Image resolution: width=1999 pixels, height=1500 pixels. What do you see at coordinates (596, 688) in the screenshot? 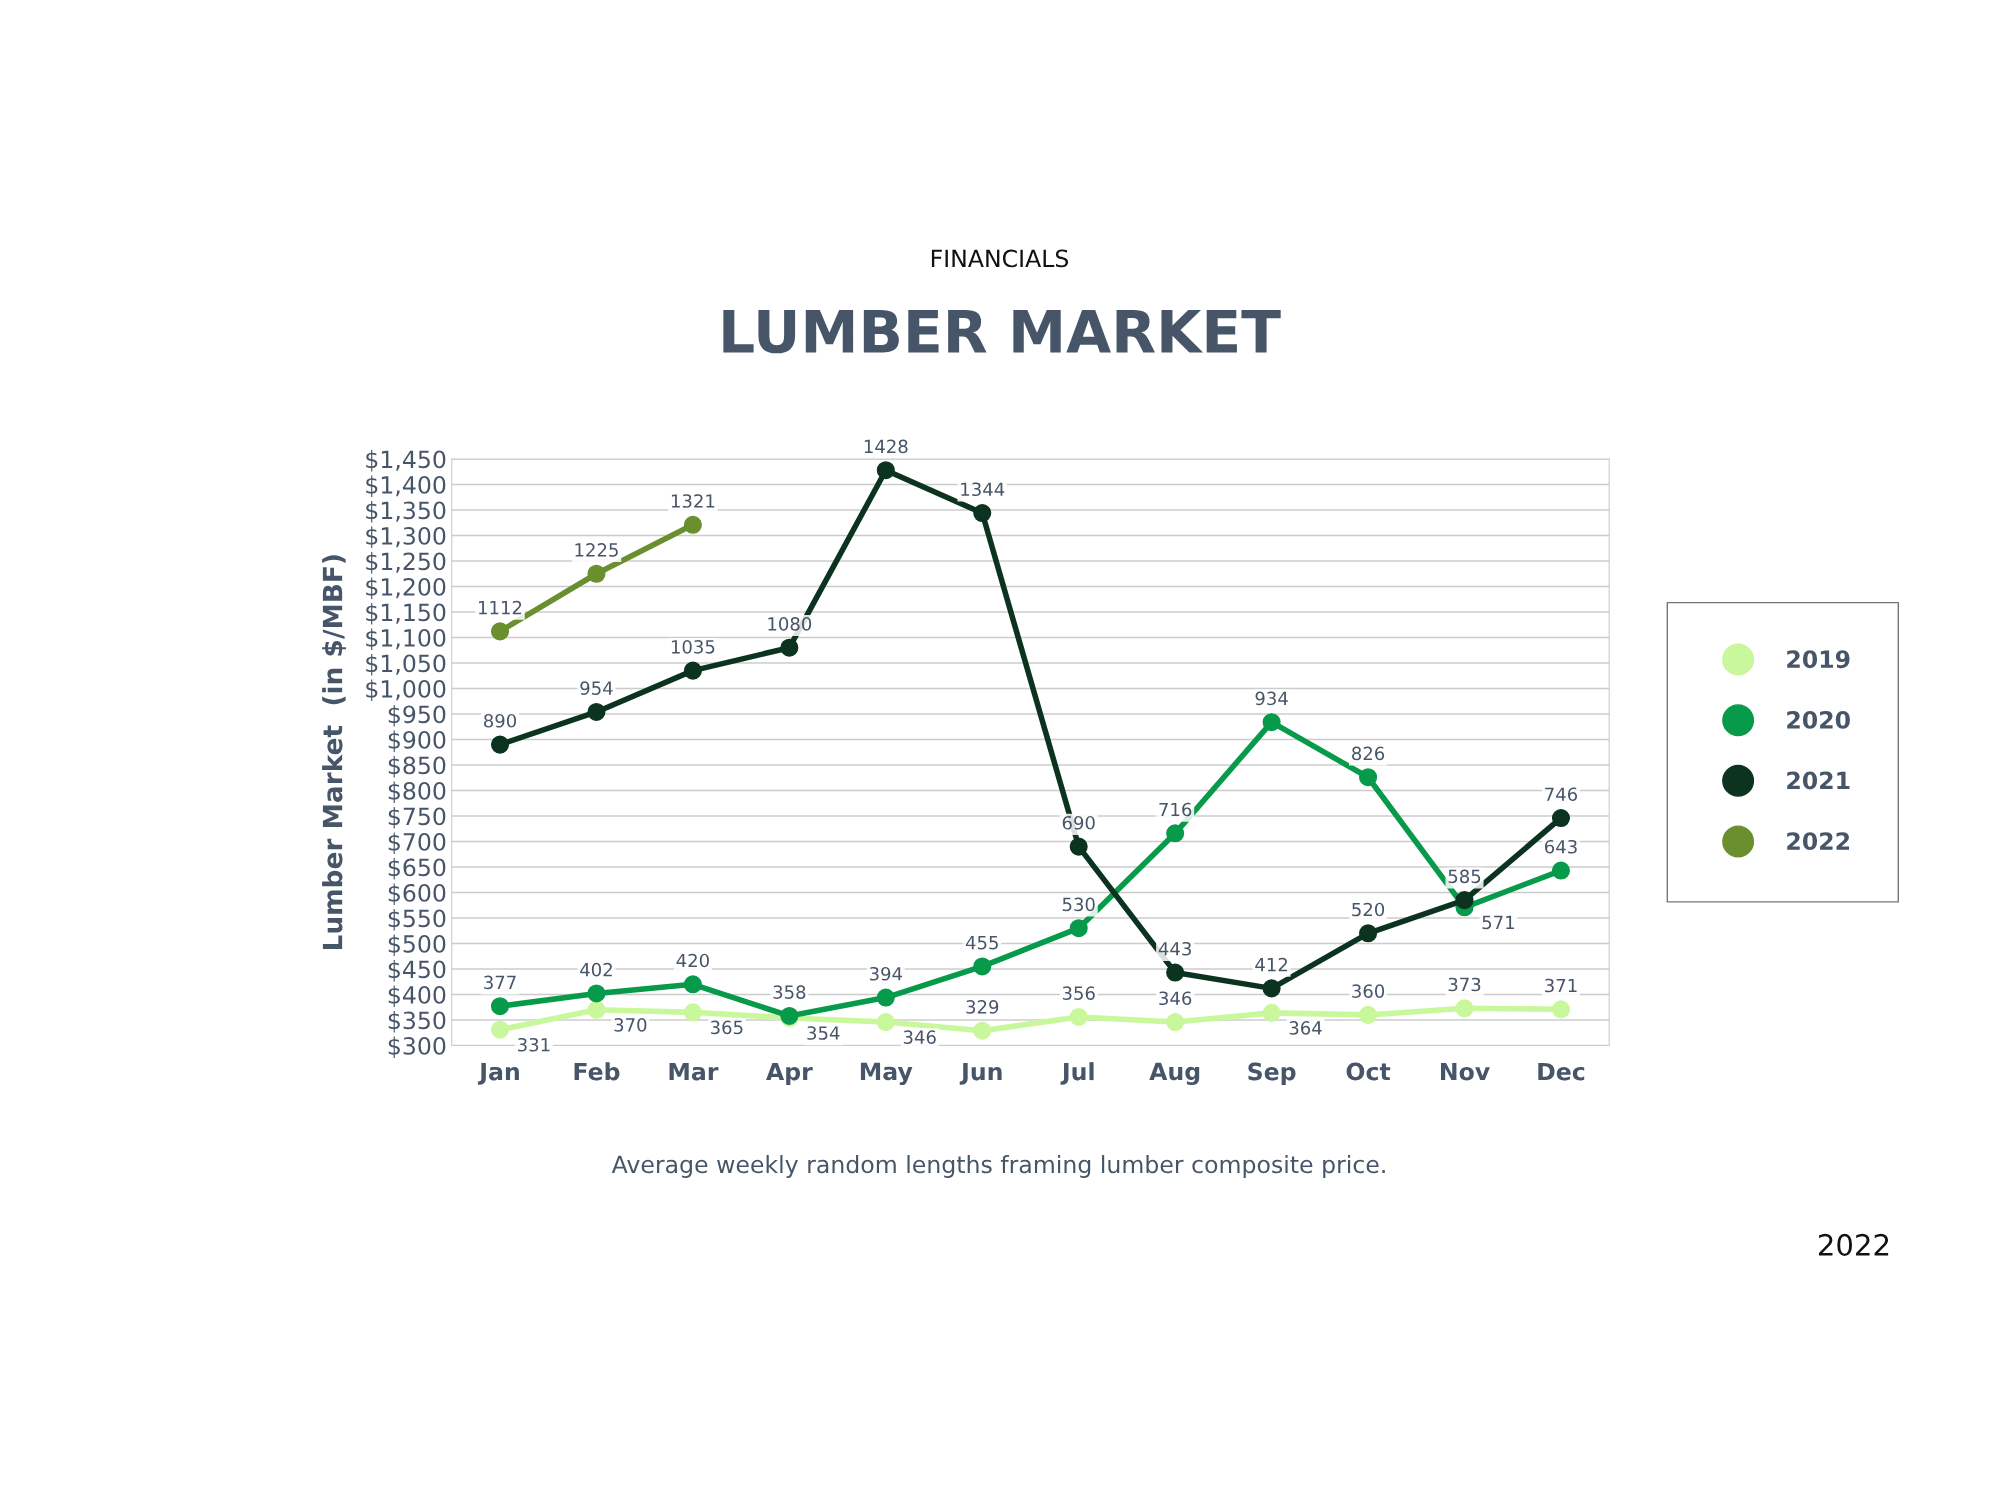
I see `data-label: 954` at bounding box center [596, 688].